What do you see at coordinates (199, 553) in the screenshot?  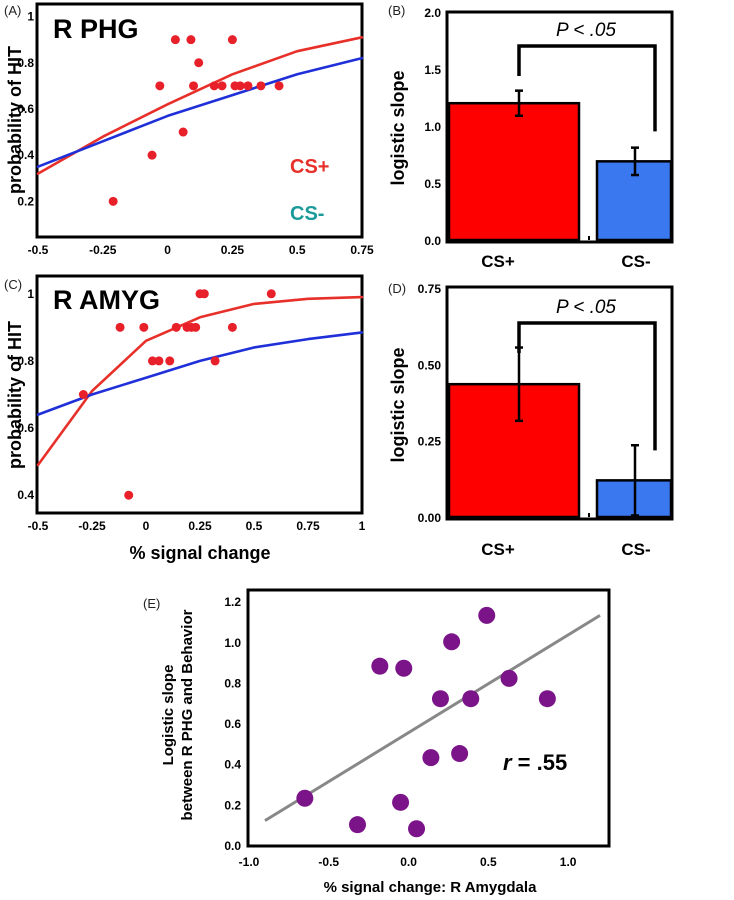 I see `panel-c-xlabel: % signal change` at bounding box center [199, 553].